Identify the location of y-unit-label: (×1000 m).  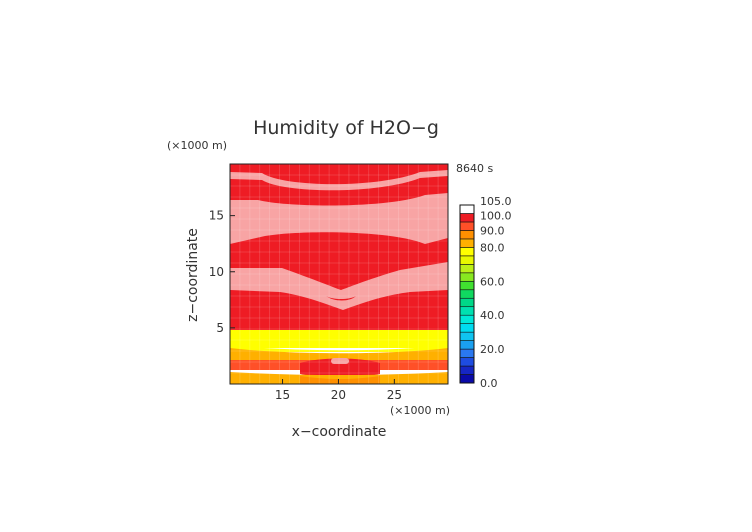
(197, 145).